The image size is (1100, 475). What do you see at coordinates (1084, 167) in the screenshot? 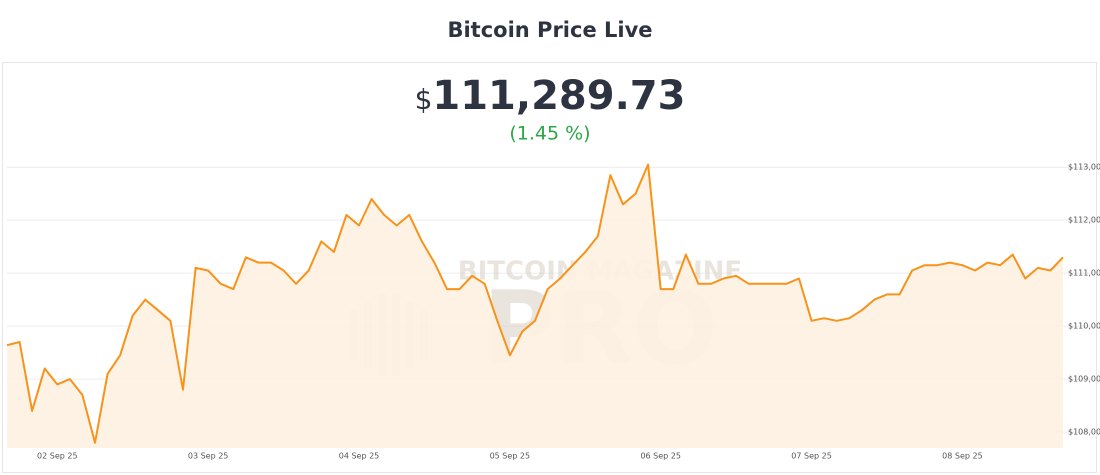
I see `y-tick-label: $113,000` at bounding box center [1084, 167].